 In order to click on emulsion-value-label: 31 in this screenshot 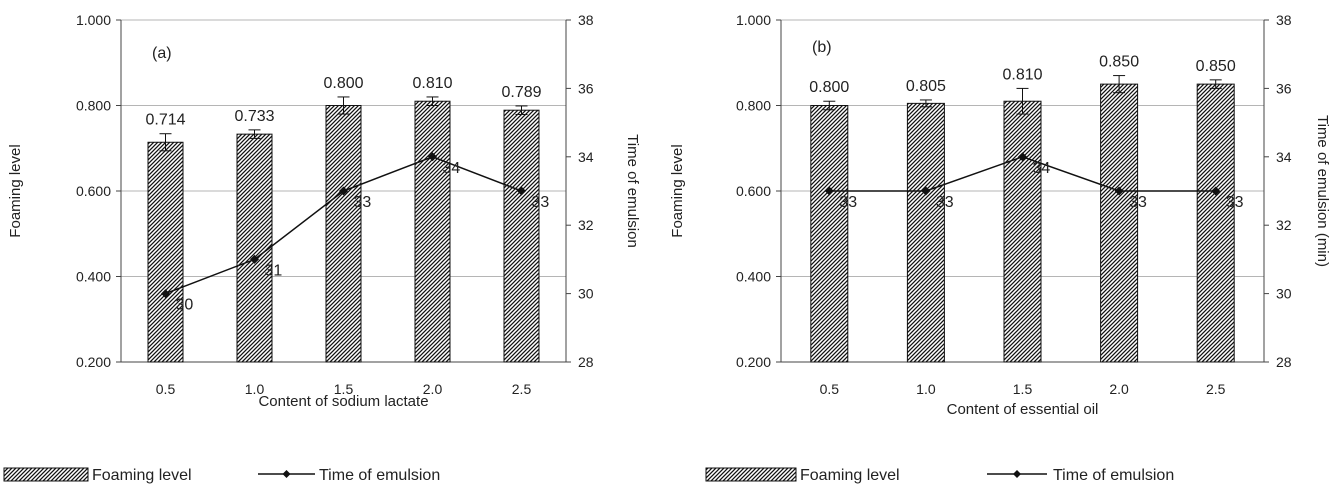, I will do `click(274, 270)`.